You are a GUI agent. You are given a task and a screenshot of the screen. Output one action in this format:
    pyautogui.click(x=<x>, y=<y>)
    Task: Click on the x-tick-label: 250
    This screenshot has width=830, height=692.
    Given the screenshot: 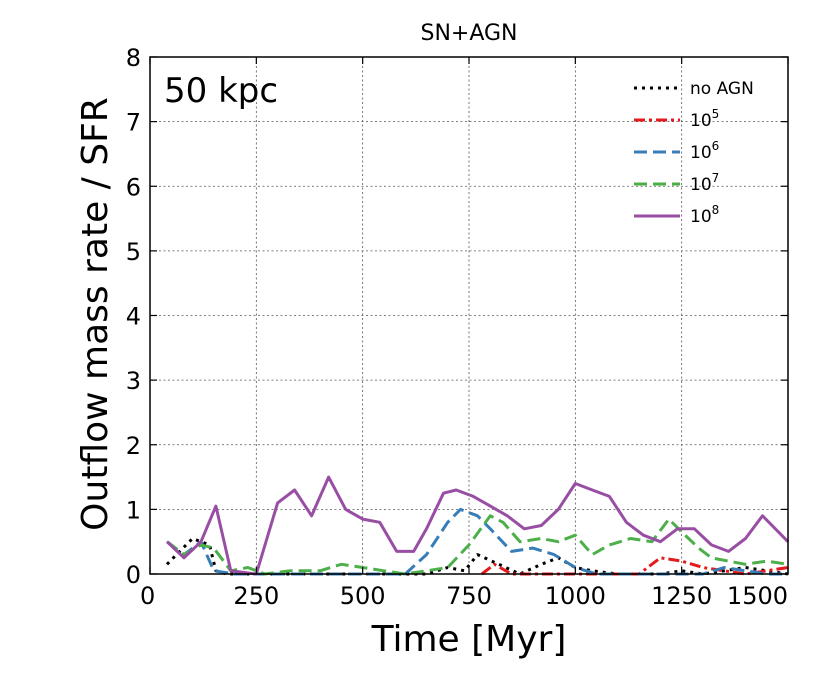 What is the action you would take?
    pyautogui.click(x=256, y=596)
    